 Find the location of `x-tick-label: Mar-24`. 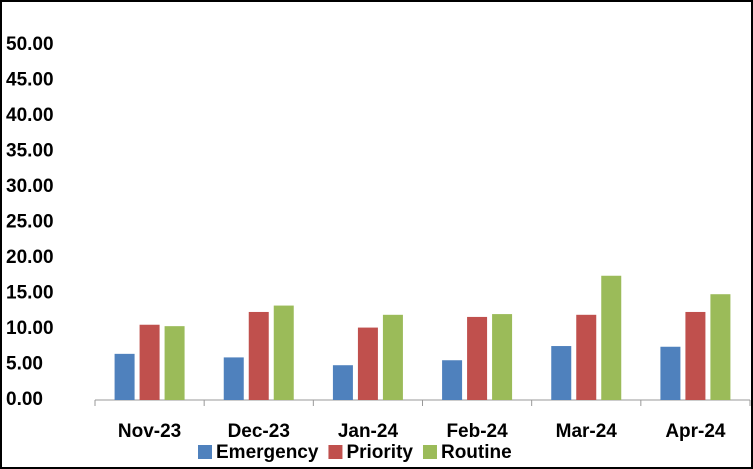

x-tick-label: Mar-24 is located at coordinates (587, 431).